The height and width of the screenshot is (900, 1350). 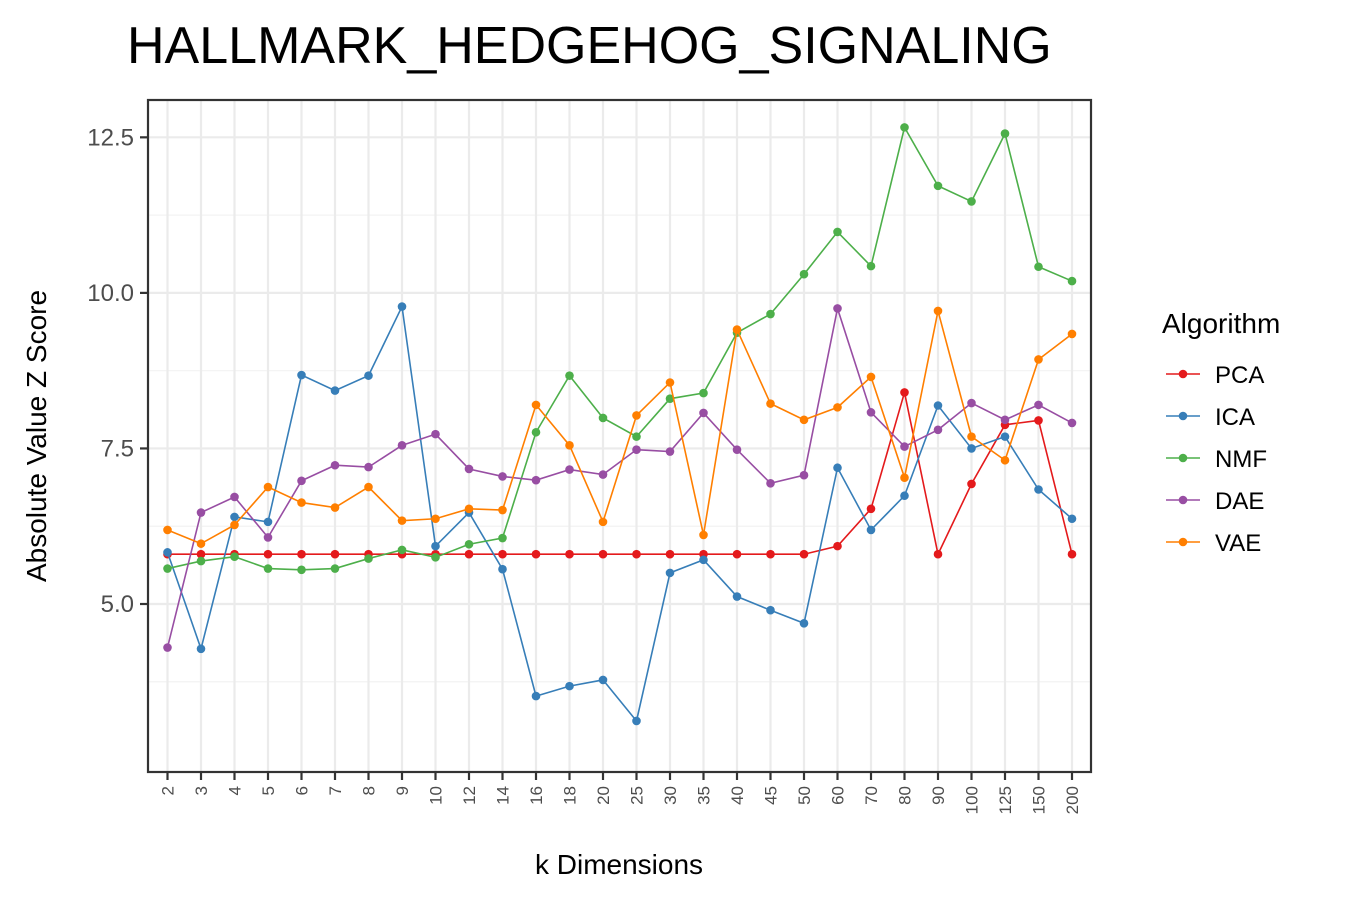 What do you see at coordinates (536, 795) in the screenshot?
I see `x-tick-label: 16` at bounding box center [536, 795].